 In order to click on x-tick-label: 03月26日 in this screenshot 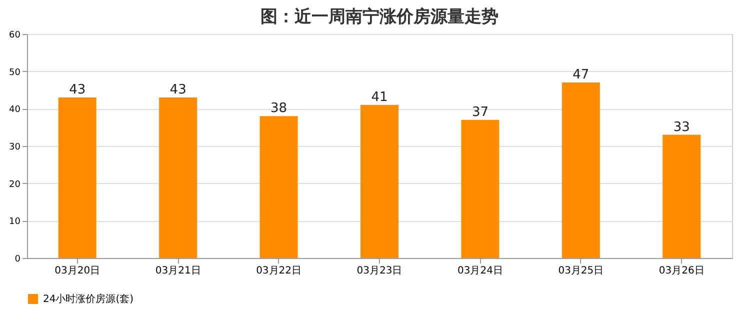, I will do `click(681, 271)`.